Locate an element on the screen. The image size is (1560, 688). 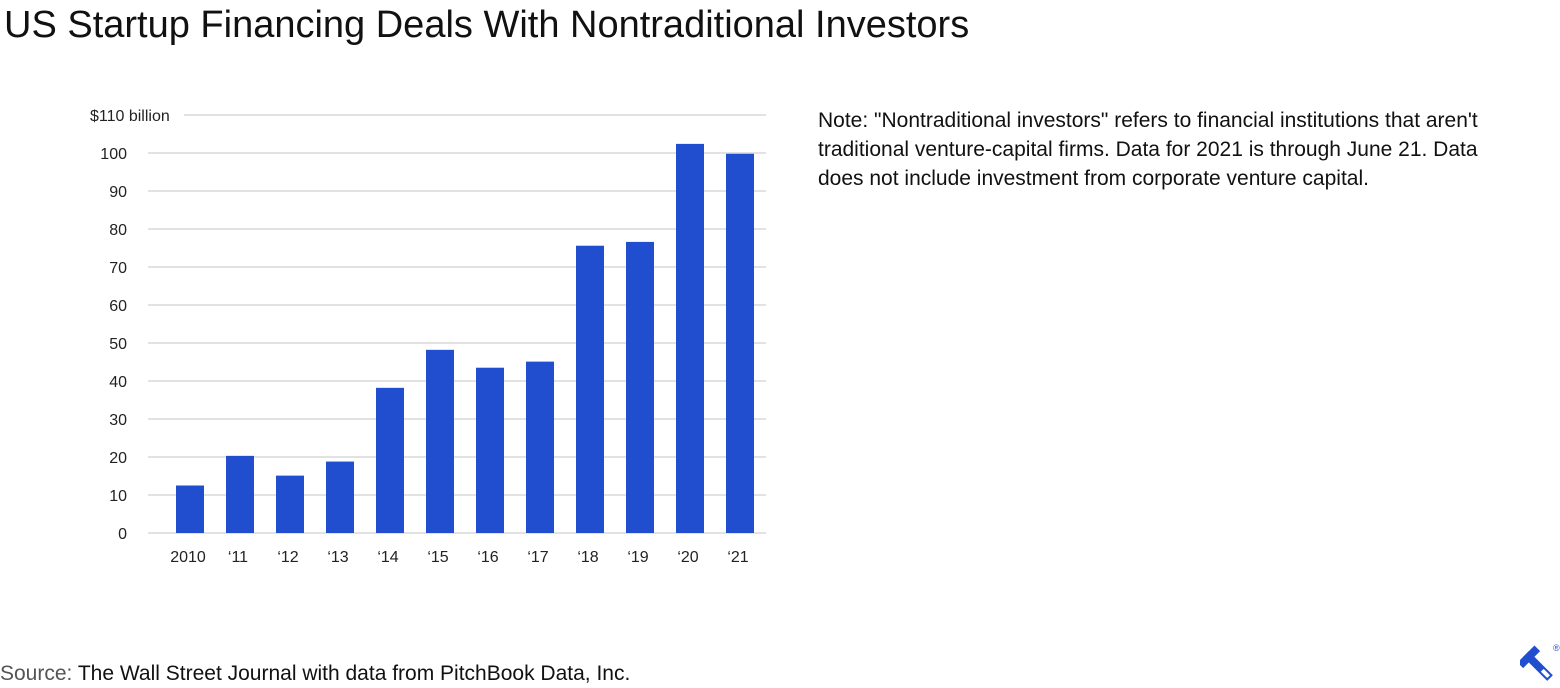
x-tick-label: ‘11 is located at coordinates (238, 557).